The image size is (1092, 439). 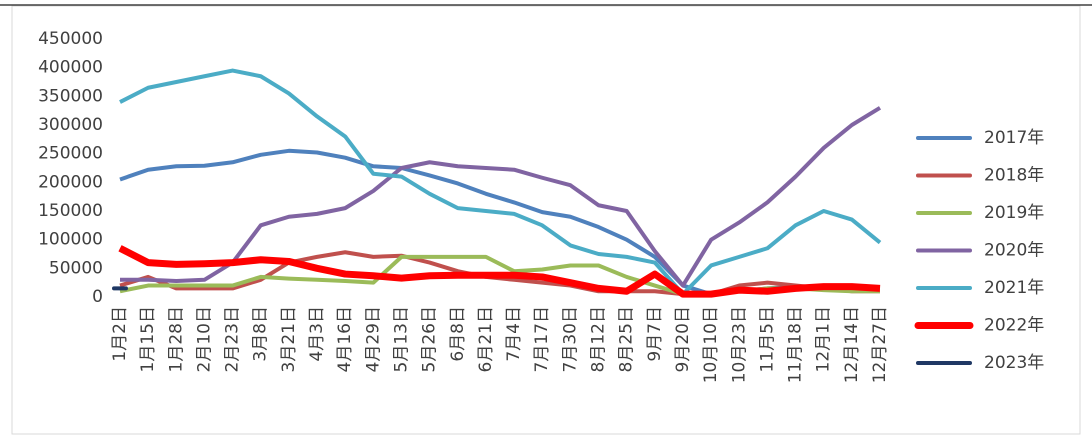 What do you see at coordinates (97, 297) in the screenshot?
I see `y-tick-label: 0` at bounding box center [97, 297].